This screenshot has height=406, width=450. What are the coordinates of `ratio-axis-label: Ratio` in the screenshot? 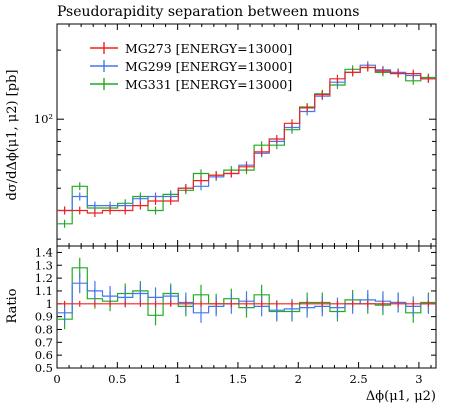 It's located at (12, 305).